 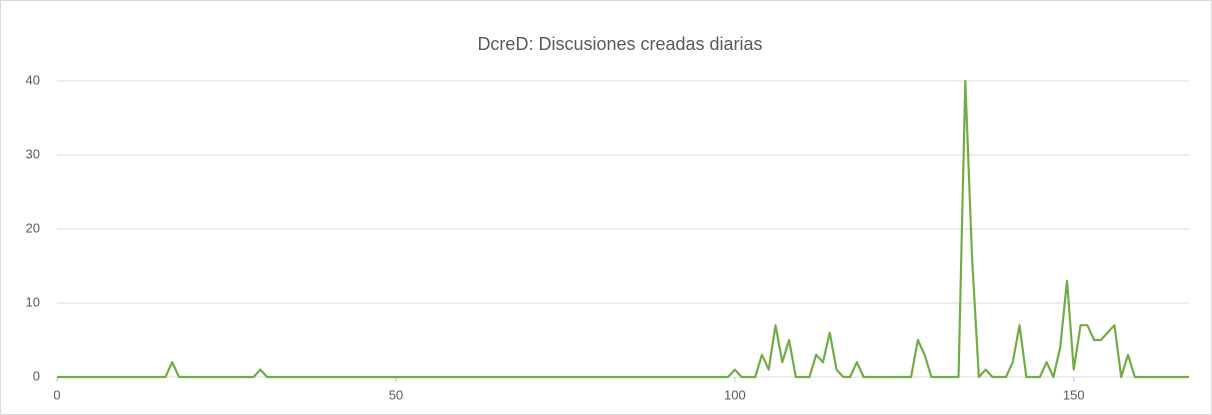 I want to click on y-tick-label: 0, so click(x=36, y=375).